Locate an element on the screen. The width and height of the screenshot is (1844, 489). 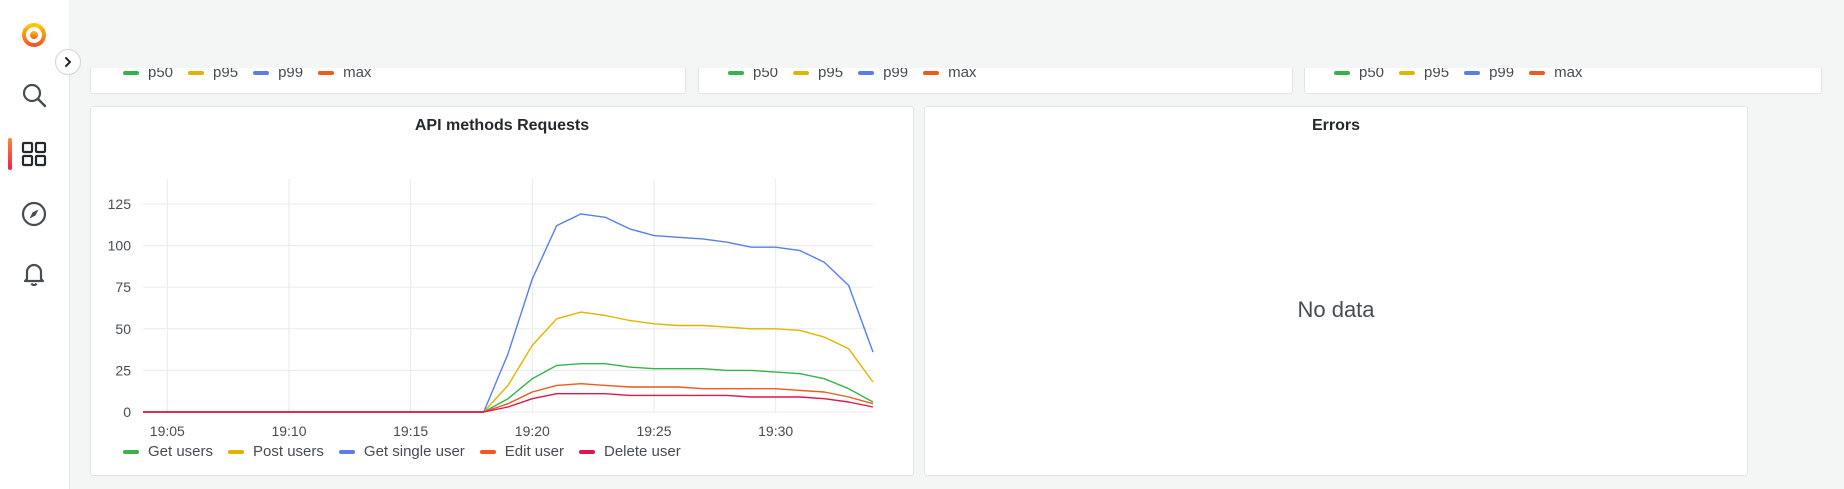
api-requests-legend-item: Edit user is located at coordinates (521, 451).